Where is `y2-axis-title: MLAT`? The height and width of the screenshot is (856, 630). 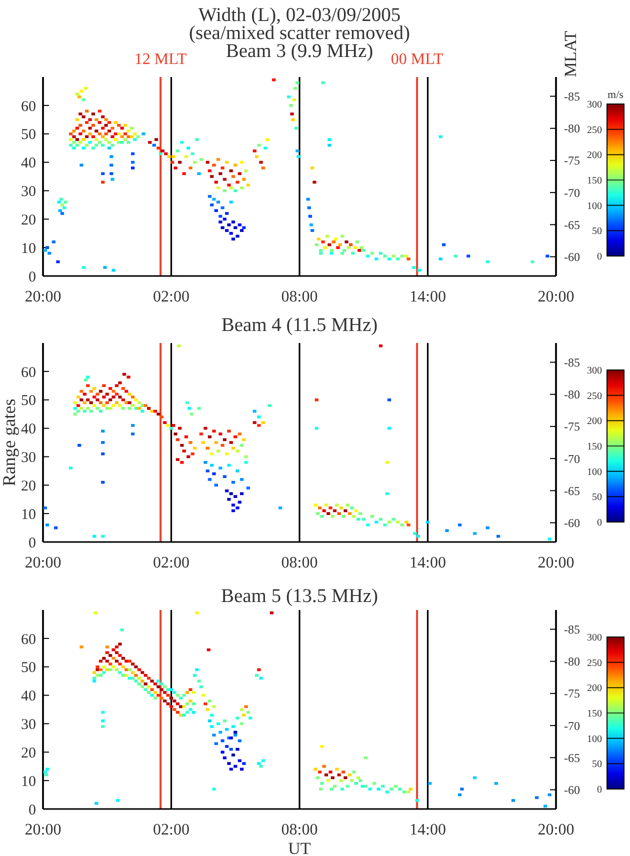
y2-axis-title: MLAT is located at coordinates (570, 54).